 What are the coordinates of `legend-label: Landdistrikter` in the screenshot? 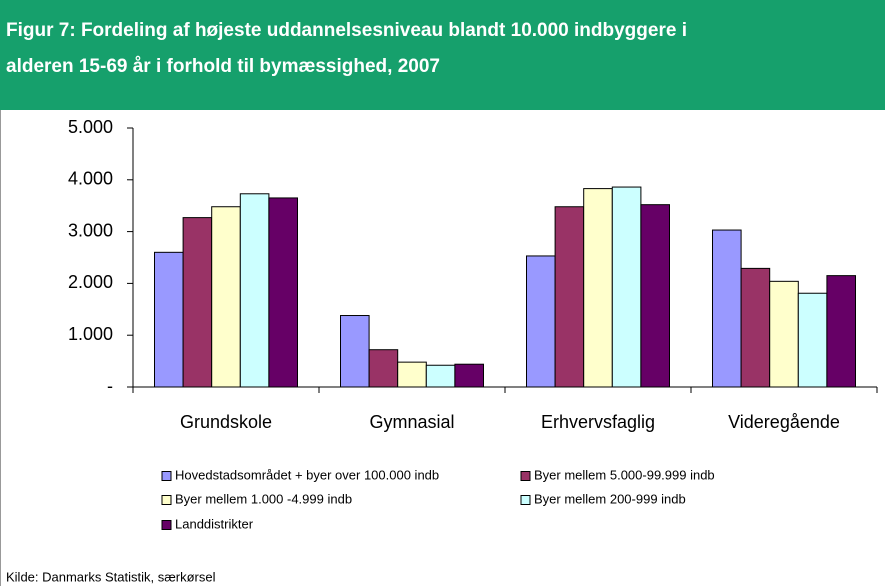 It's located at (214, 523).